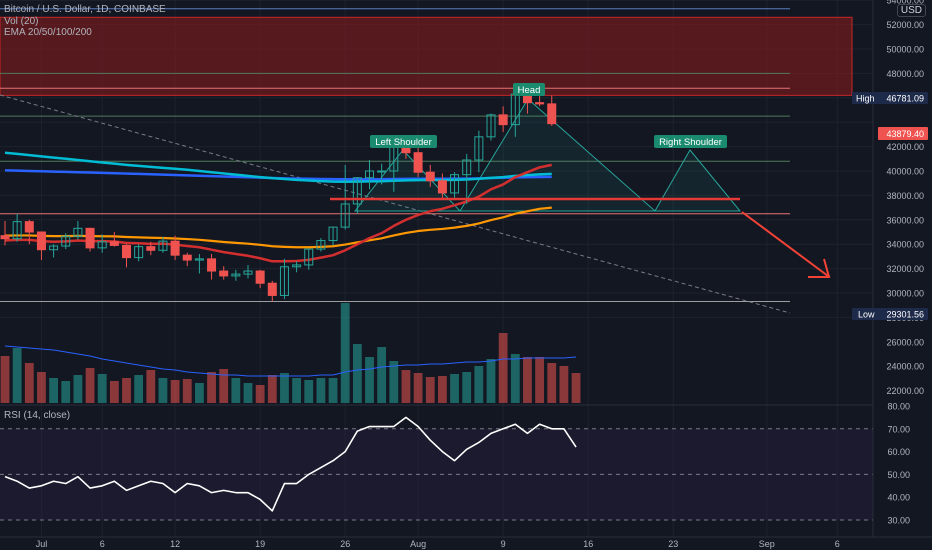 This screenshot has height=550, width=932. I want to click on rsi-tick-label: 50.00, so click(898, 475).